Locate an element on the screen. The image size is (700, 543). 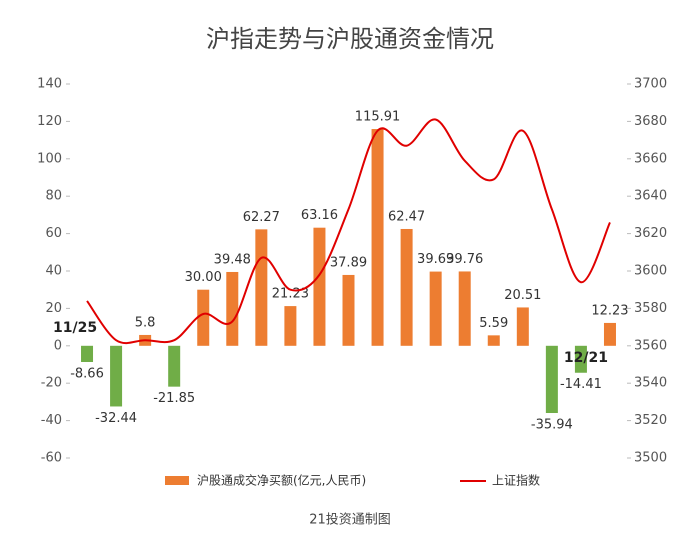
y-tick-label: 20 is located at coordinates (53, 308).